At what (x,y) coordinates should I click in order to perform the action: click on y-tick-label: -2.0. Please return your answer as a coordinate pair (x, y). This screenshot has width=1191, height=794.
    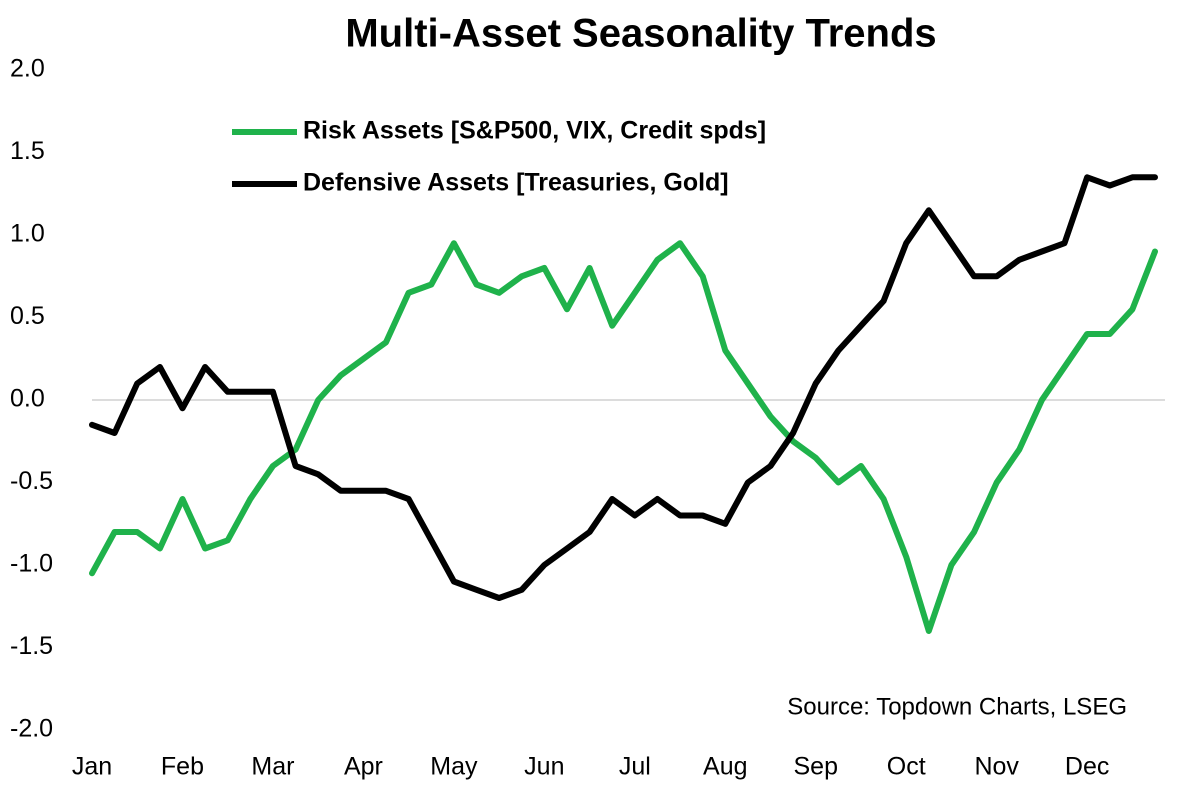
    Looking at the image, I should click on (31, 729).